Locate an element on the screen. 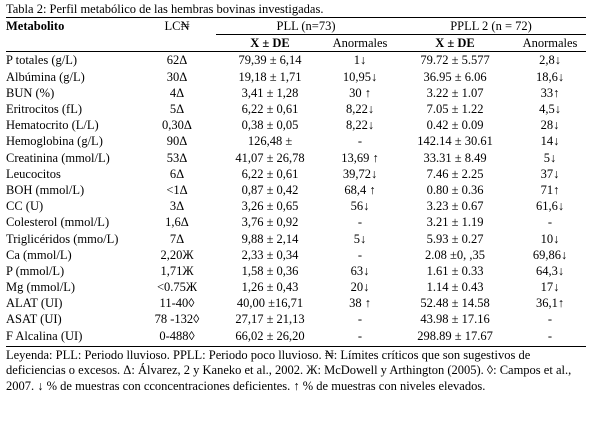 The height and width of the screenshot is (438, 590). cell-ppll-mean: 43.98 ± 17.16 is located at coordinates (455, 319).